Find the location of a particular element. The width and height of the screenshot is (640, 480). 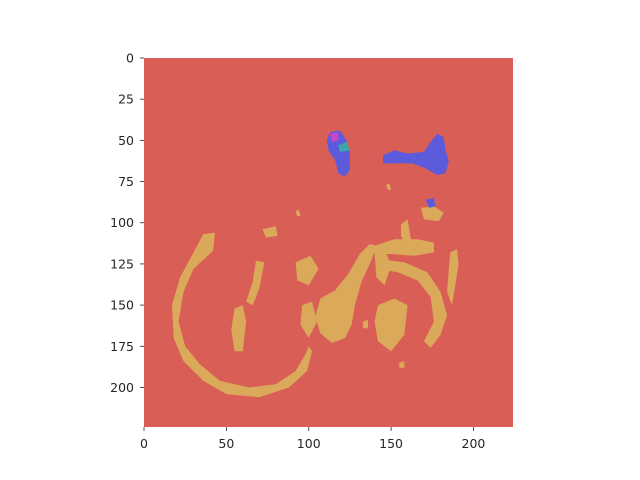

x-tick-label: 0 is located at coordinates (144, 443).